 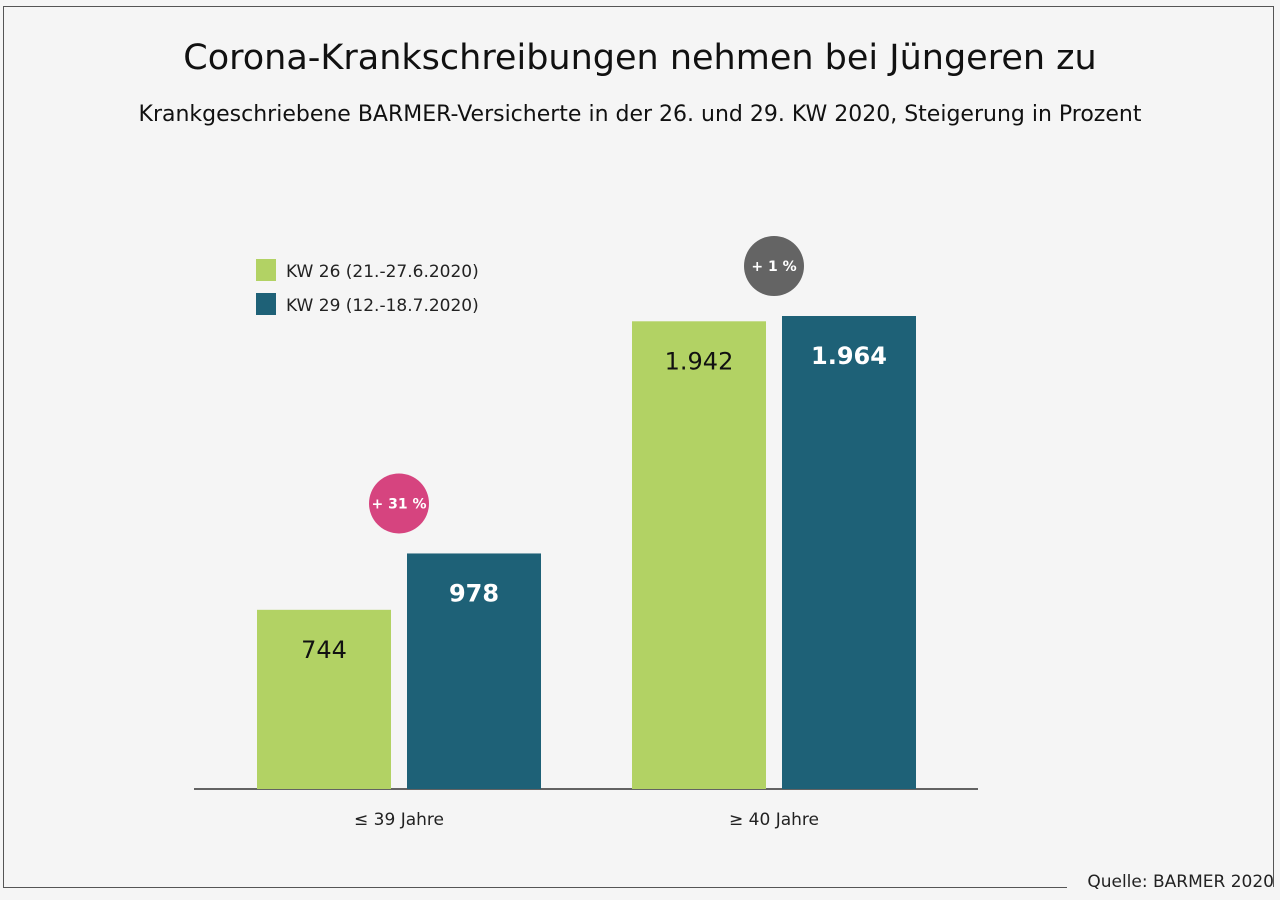 I want to click on change-badge-label: + 31 %, so click(x=399, y=504).